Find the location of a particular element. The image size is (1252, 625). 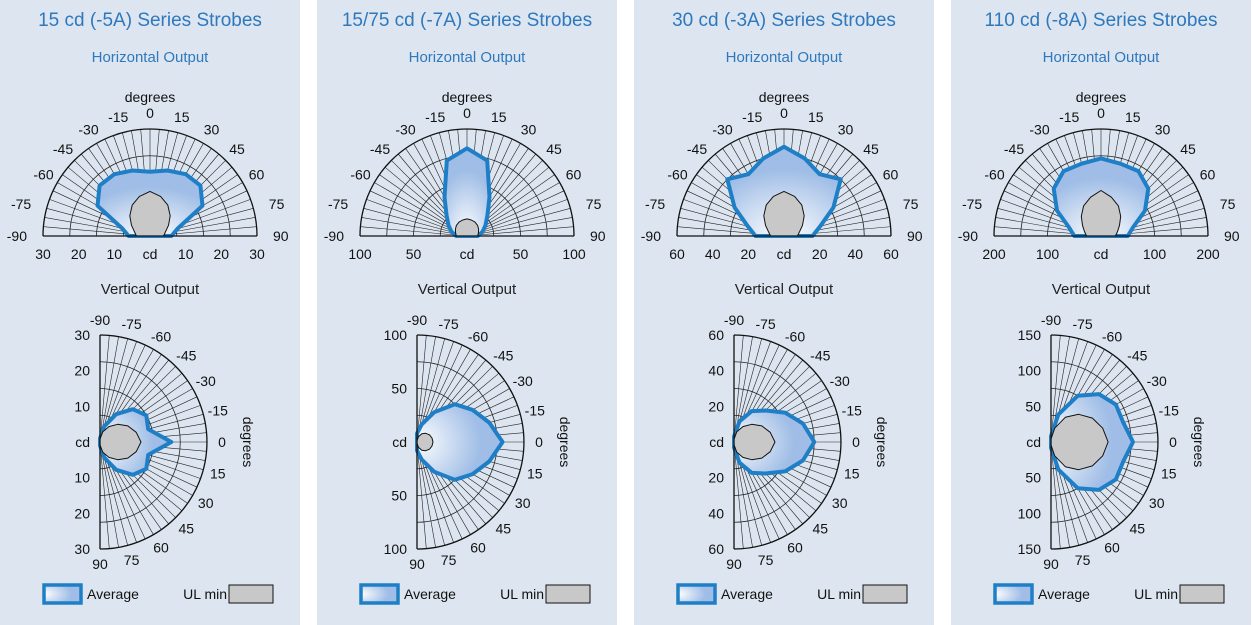

horizontal-radial-tick-label: 100 is located at coordinates (360, 254).